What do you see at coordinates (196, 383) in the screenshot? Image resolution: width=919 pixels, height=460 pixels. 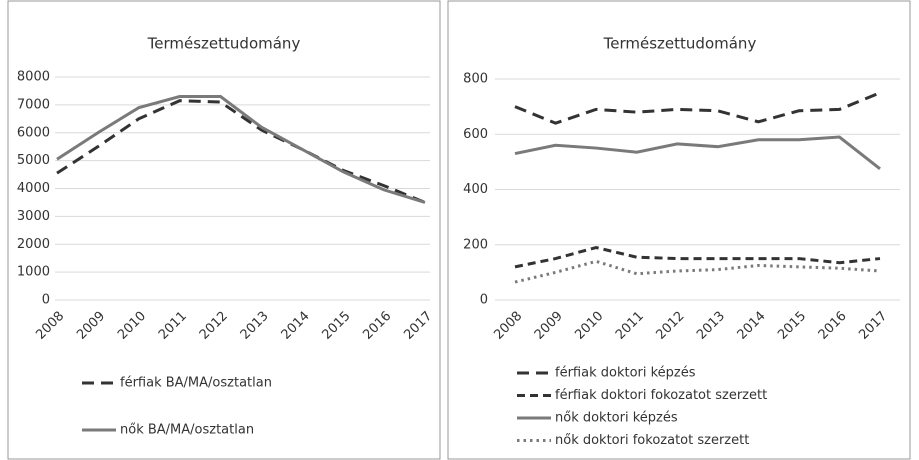 I see `legend-label: férfiak BA/MA/osztatlan` at bounding box center [196, 383].